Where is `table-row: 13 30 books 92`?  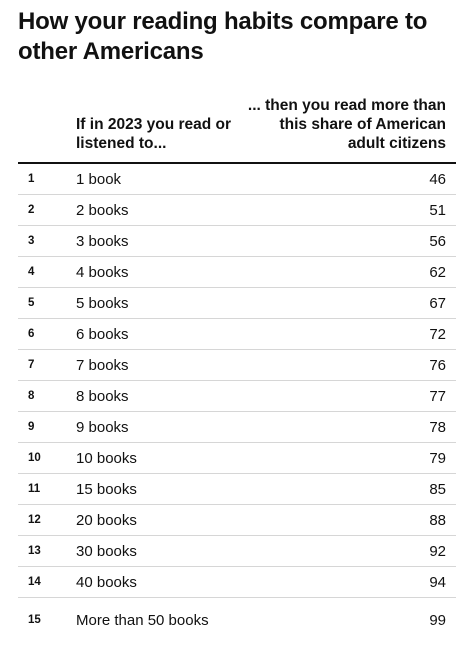 table-row: 13 30 books 92 is located at coordinates (237, 551).